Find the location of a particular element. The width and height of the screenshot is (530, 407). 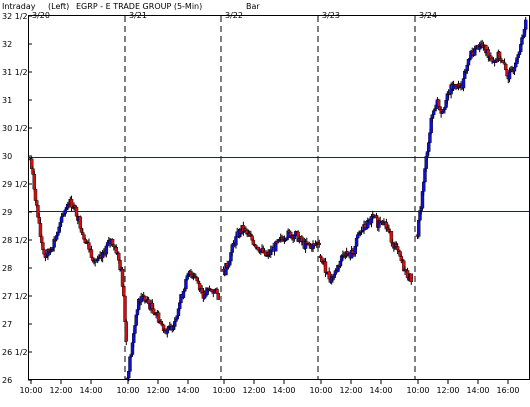

y-tick-label: 26 1/2 is located at coordinates (15, 352).